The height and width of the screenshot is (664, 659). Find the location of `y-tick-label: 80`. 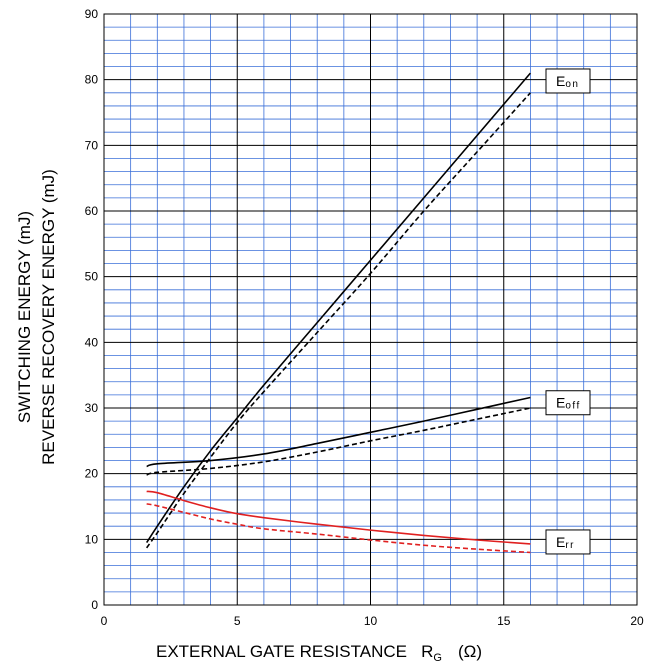

y-tick-label: 80 is located at coordinates (92, 80).